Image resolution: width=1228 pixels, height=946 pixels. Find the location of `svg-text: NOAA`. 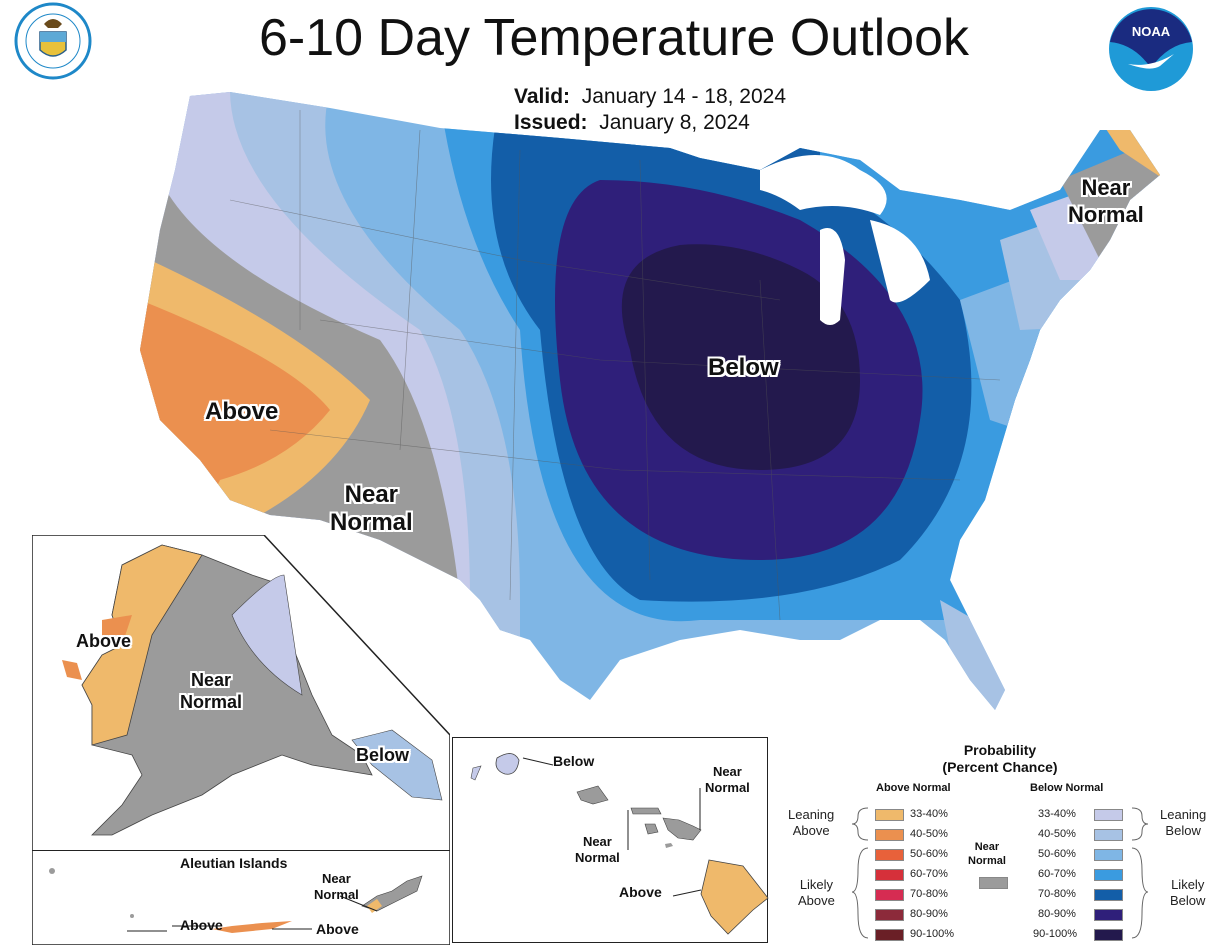

svg-text: NOAA is located at coordinates (1151, 31).